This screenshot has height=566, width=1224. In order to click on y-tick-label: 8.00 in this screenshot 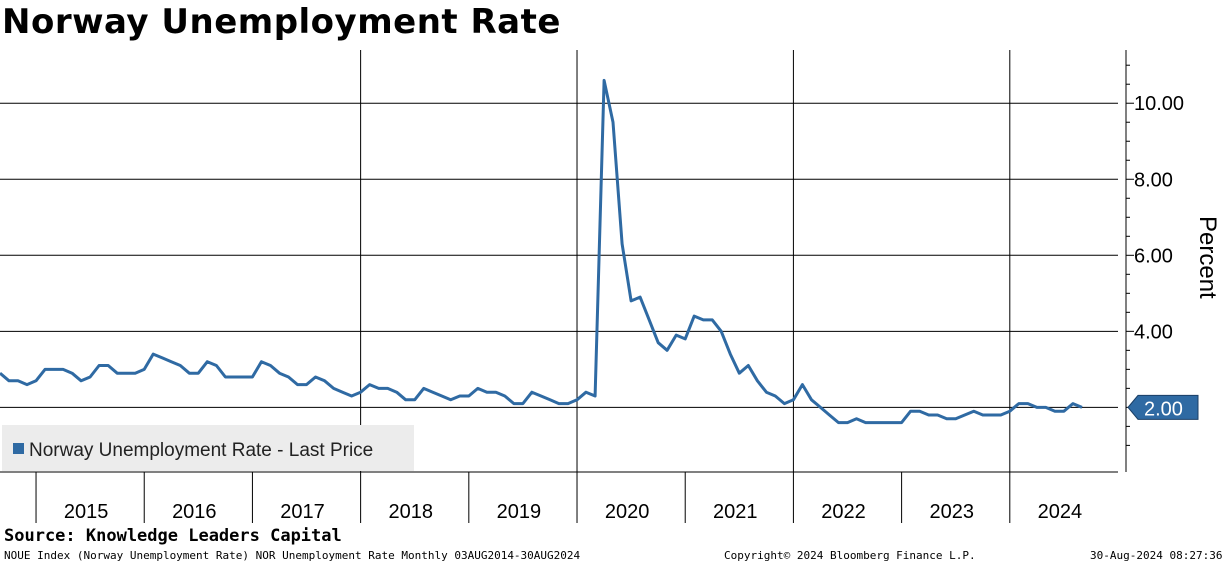, I will do `click(1153, 180)`.